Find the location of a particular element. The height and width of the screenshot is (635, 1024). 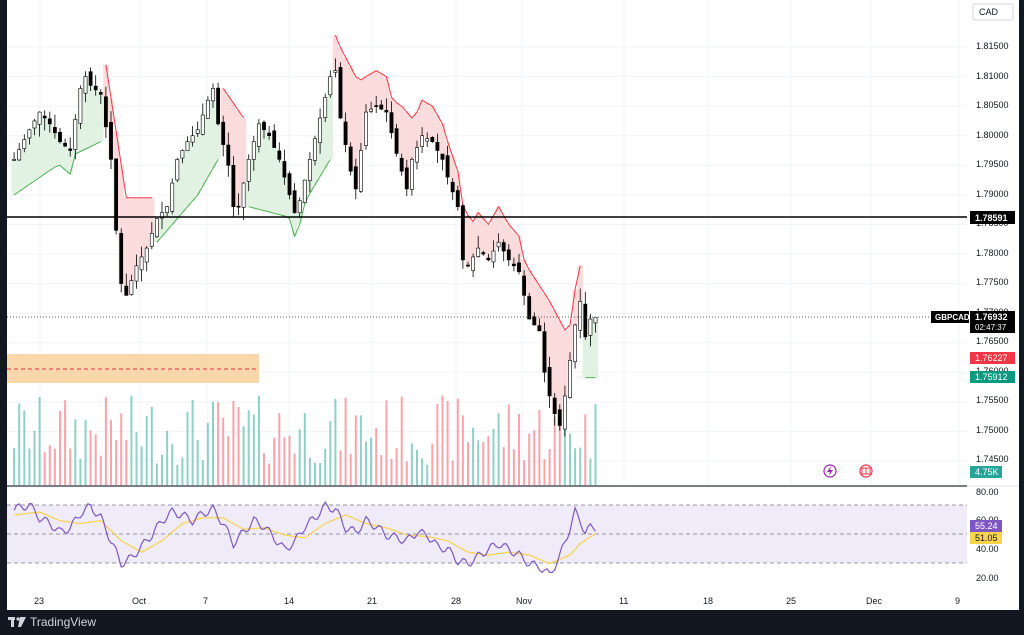

rsi-line is located at coordinates (304, 537).